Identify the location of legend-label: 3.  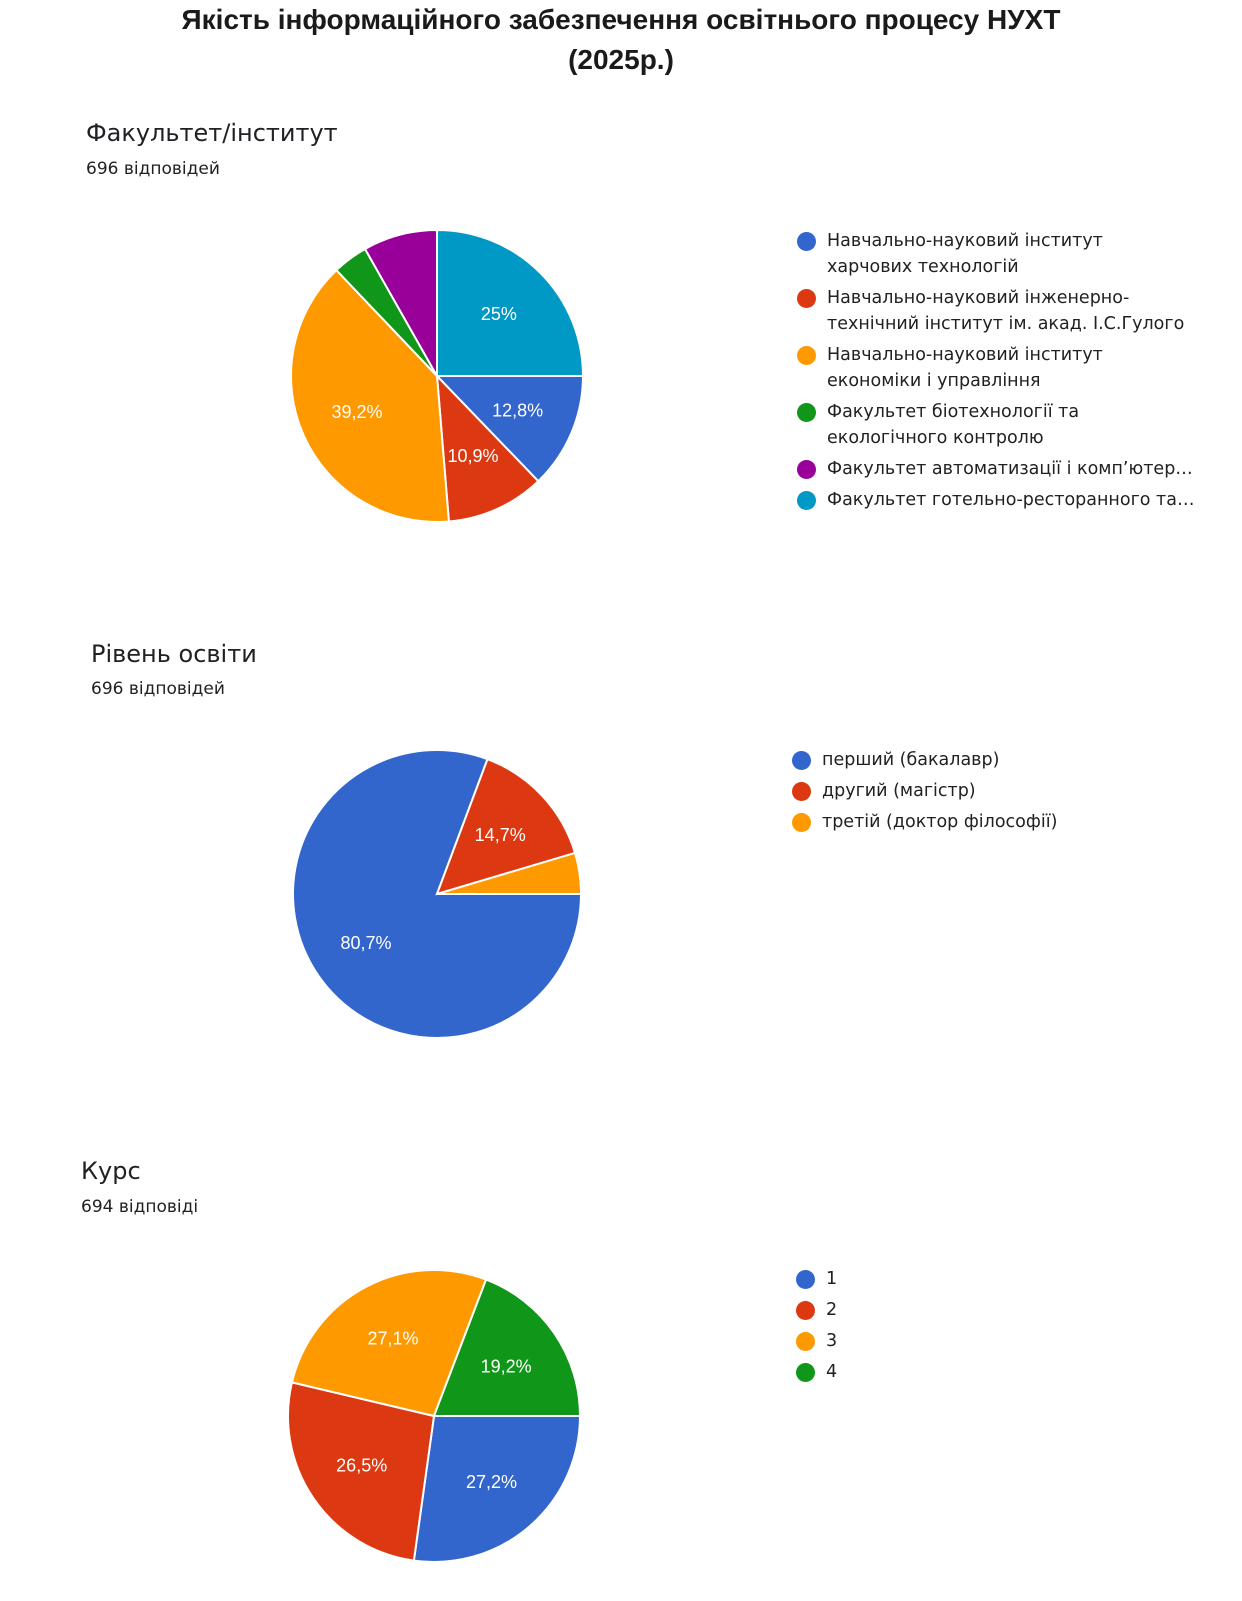
(832, 1341).